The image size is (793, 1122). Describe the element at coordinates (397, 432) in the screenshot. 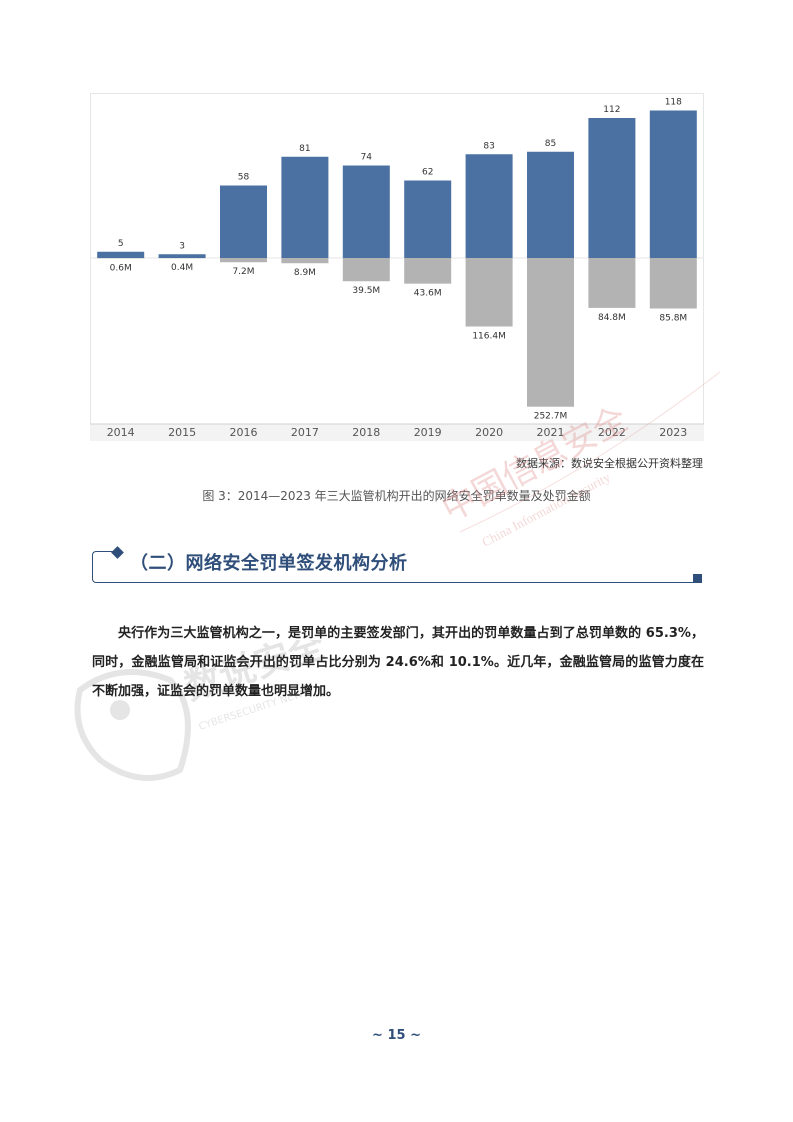

I see `x-axis-band` at that location.